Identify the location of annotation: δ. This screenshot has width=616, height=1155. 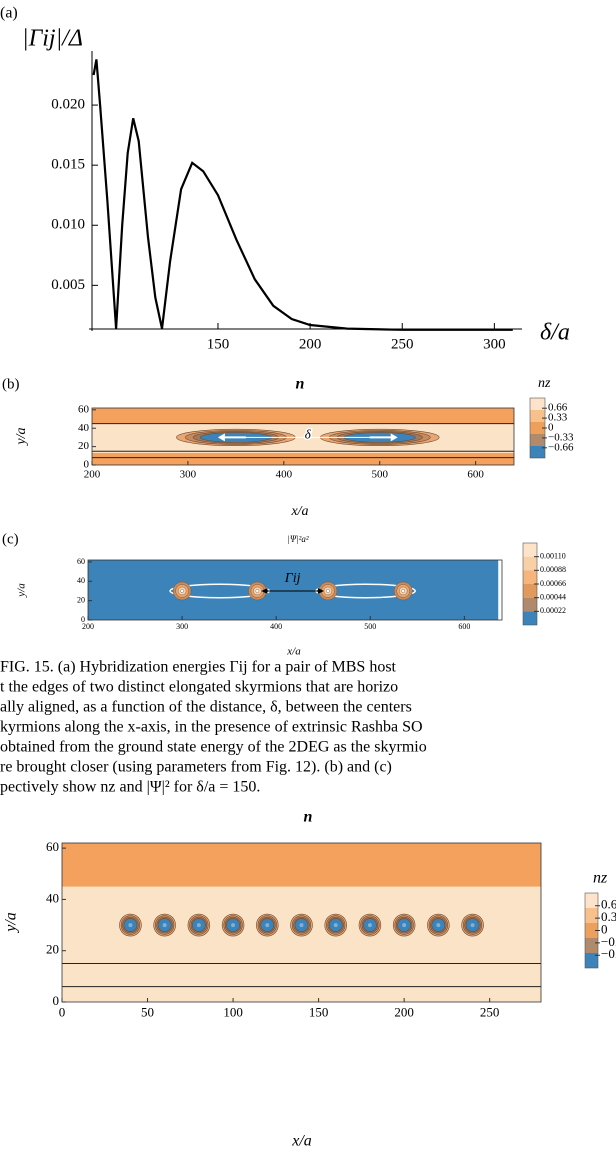
(308, 433).